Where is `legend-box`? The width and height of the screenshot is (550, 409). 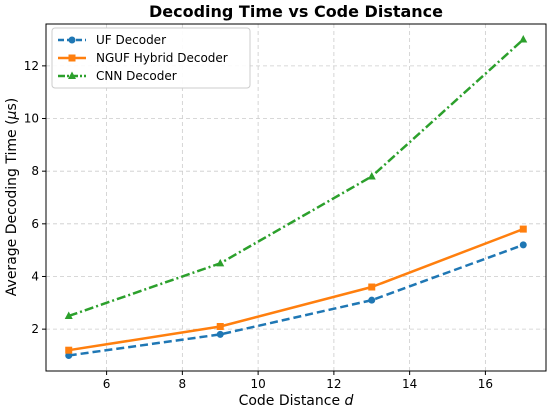 legend-box is located at coordinates (151, 58).